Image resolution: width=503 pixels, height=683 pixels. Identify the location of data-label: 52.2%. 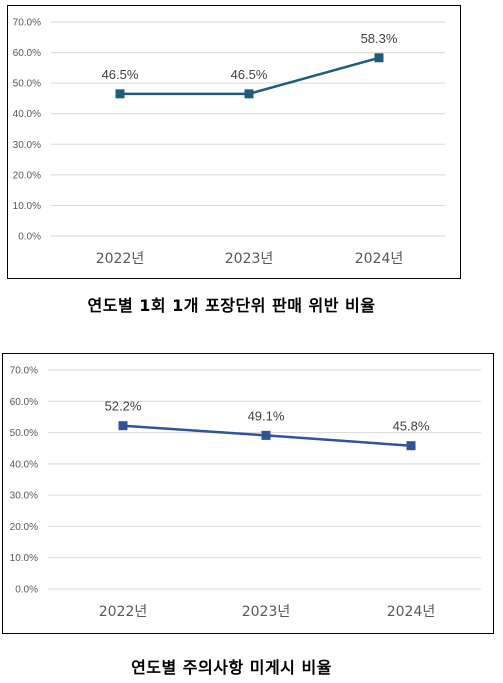
(123, 406).